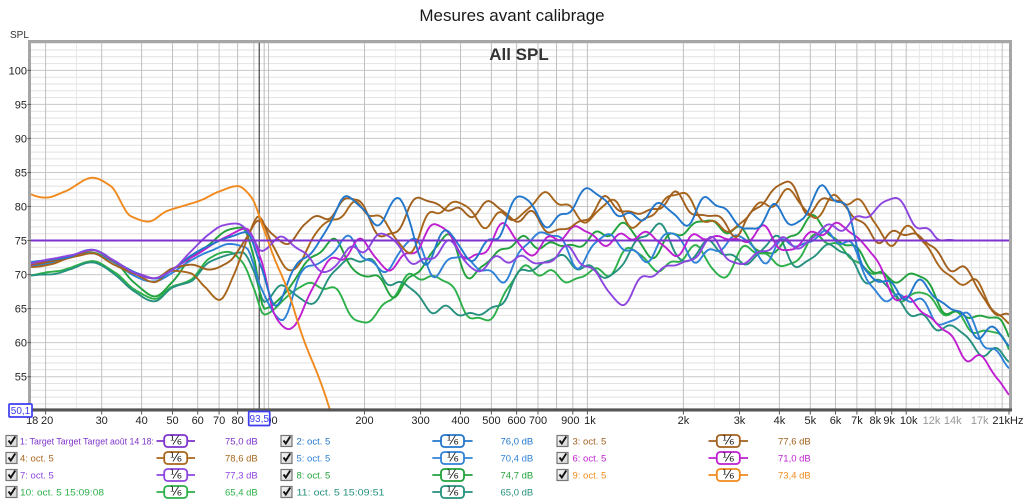 The width and height of the screenshot is (1024, 503). I want to click on svg-text: 90, so click(21, 139).